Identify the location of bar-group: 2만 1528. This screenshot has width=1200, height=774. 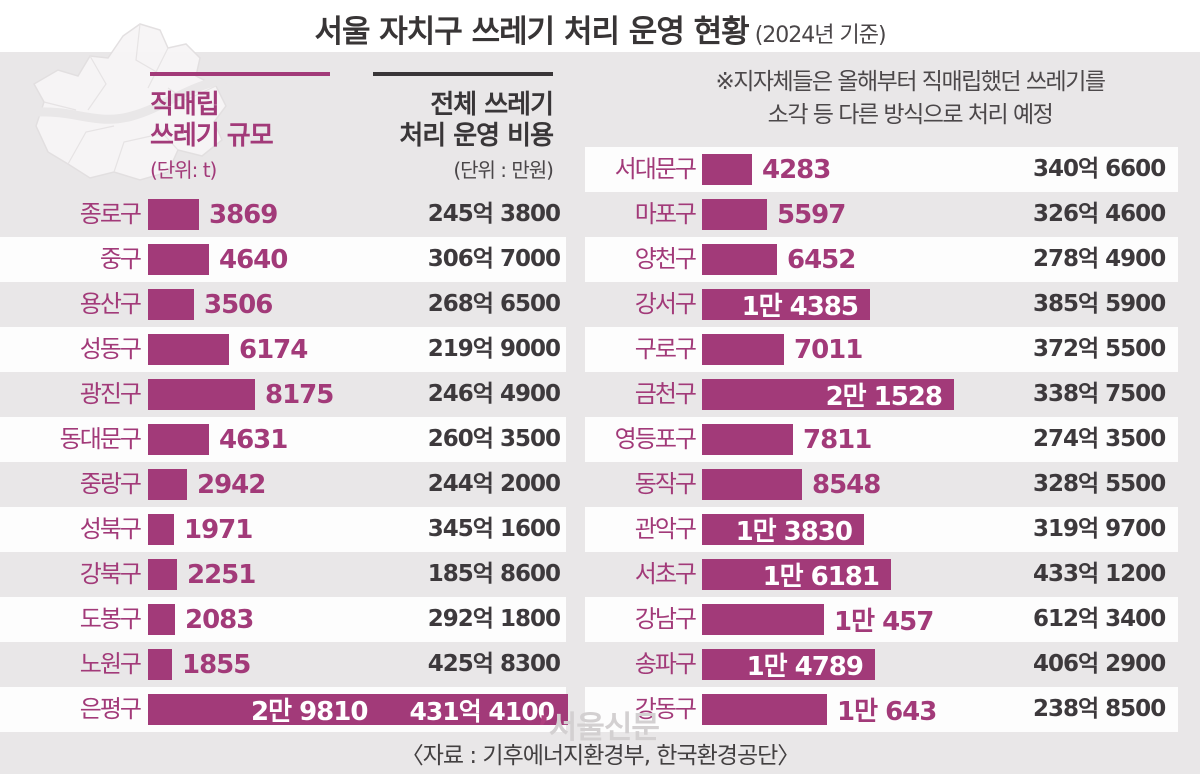
(828, 395).